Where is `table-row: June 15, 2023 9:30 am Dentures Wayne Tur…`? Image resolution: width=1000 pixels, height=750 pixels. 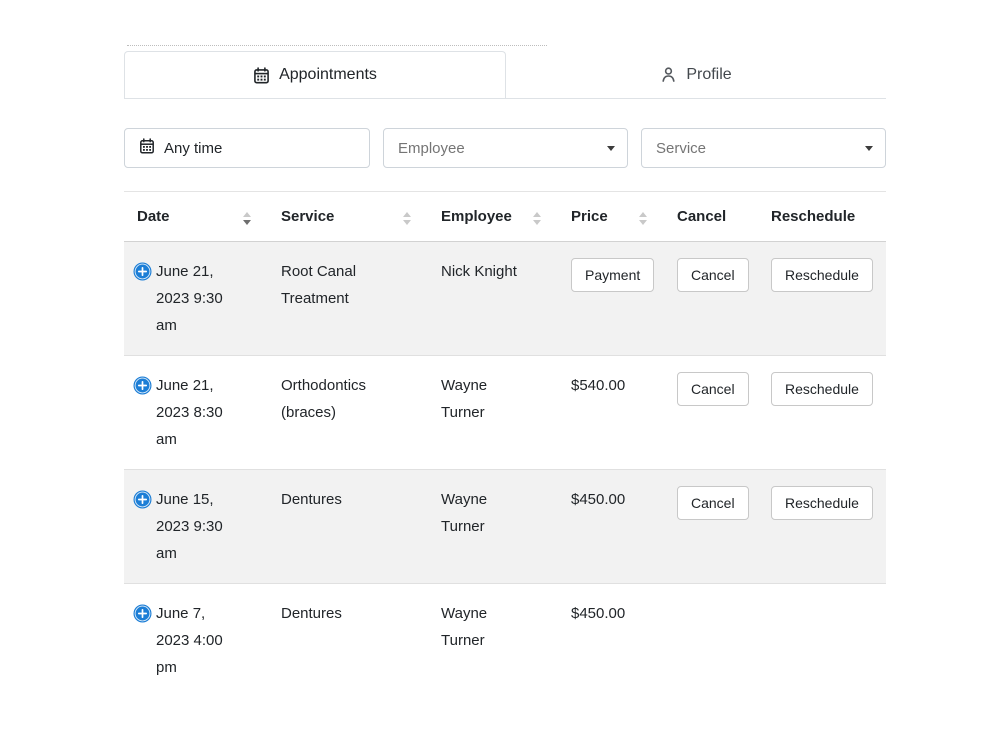 table-row: June 15, 2023 9:30 am Dentures Wayne Tur… is located at coordinates (505, 526).